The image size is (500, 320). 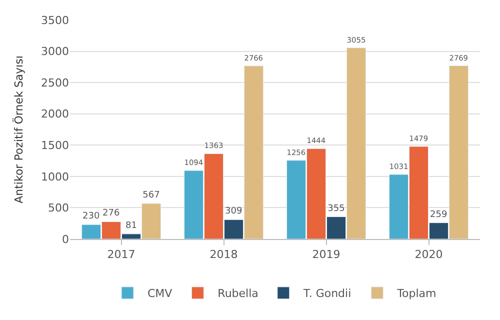 I want to click on y-tick-label: 2500, so click(x=55, y=83).